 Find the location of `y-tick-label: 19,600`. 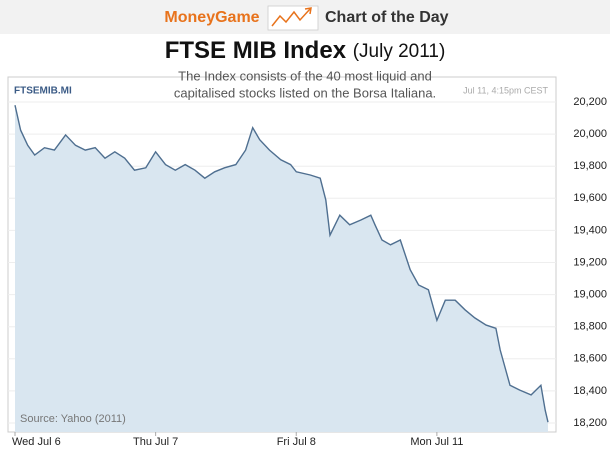

y-tick-label: 19,600 is located at coordinates (590, 198).